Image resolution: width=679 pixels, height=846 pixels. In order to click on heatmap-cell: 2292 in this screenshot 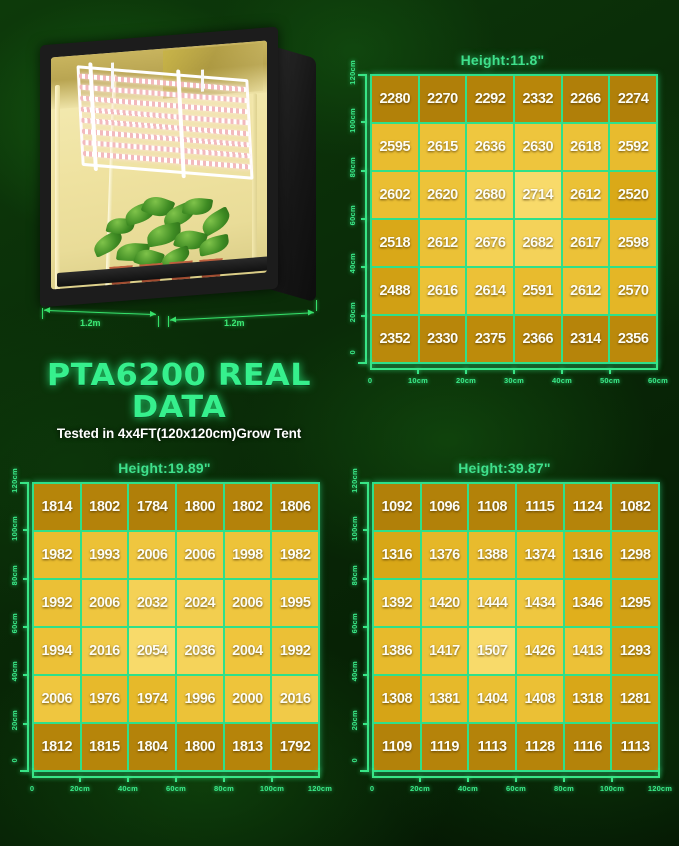, I will do `click(490, 99)`.